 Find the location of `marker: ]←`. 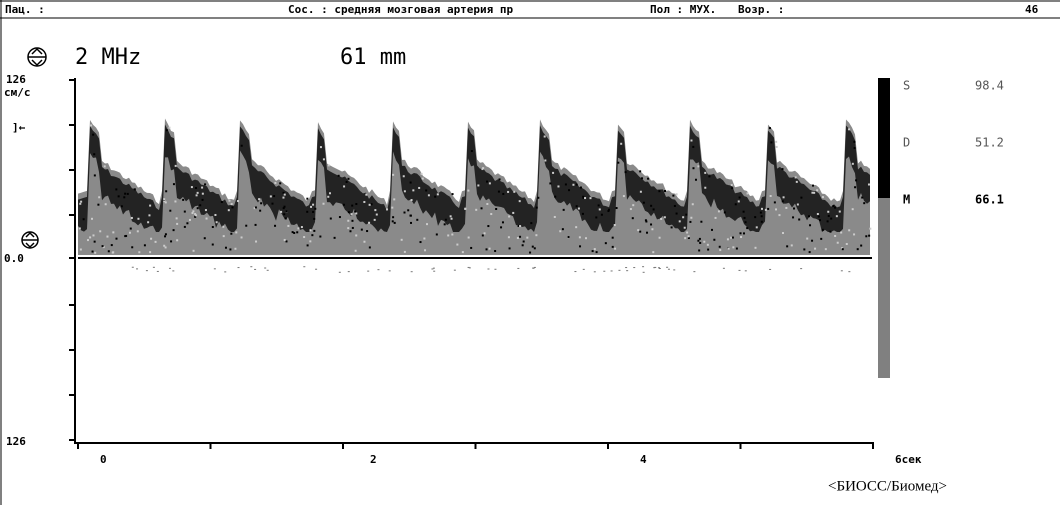

marker: ]← is located at coordinates (19, 127).